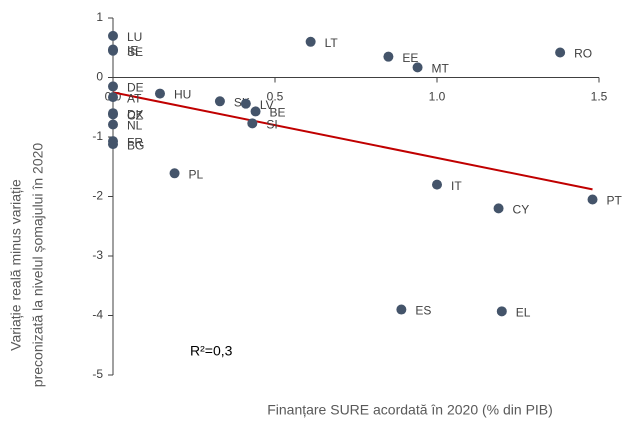 The height and width of the screenshot is (446, 627). Describe the element at coordinates (423, 311) in the screenshot. I see `point-label: ES` at that location.